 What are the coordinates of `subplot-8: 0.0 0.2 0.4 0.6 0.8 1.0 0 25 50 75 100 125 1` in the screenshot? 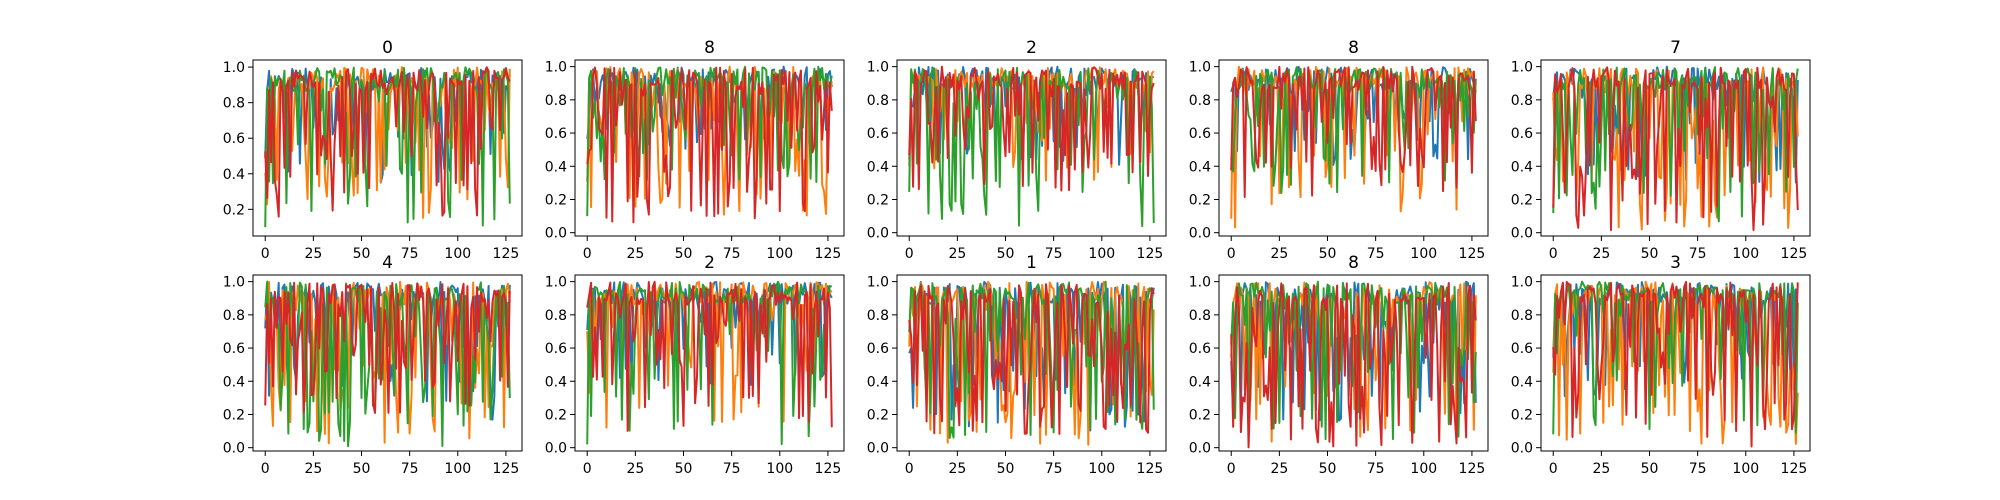 It's located at (1017, 365).